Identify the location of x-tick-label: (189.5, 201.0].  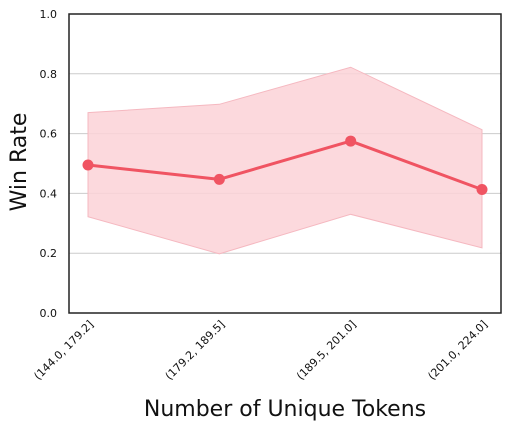
(326, 350).